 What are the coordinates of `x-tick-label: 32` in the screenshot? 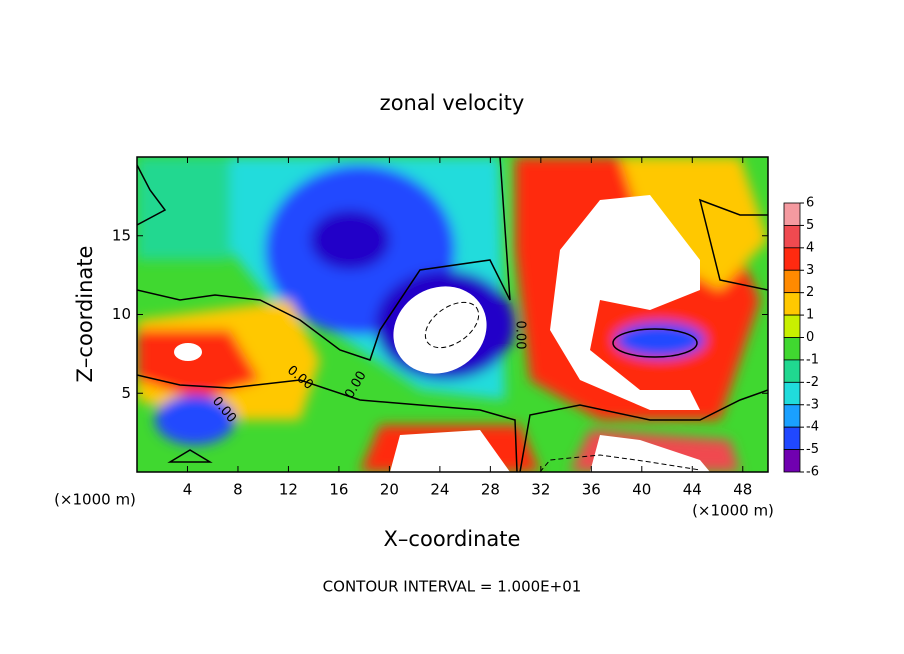 It's located at (540, 490).